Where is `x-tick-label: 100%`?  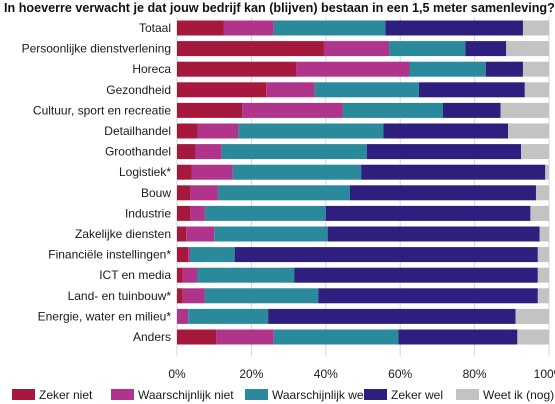
x-tick-label: 100% is located at coordinates (544, 374).